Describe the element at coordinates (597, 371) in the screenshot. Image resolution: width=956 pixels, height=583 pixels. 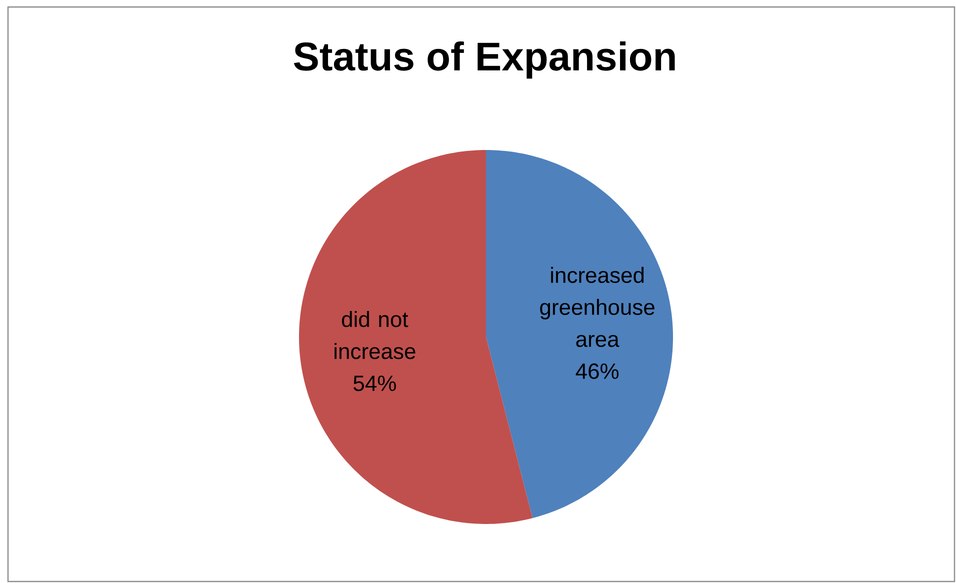
I see `data-label: 46%` at that location.